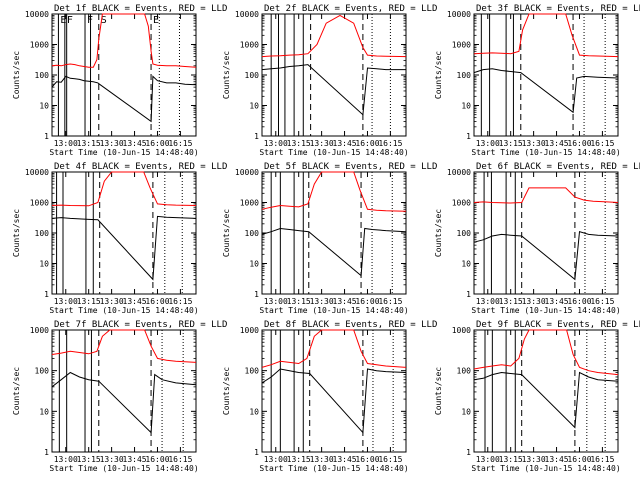 The width and height of the screenshot is (640, 480). What do you see at coordinates (140, 325) in the screenshot?
I see `panel-title: Det 7f BLACK = Events, RED = LLD` at bounding box center [140, 325].